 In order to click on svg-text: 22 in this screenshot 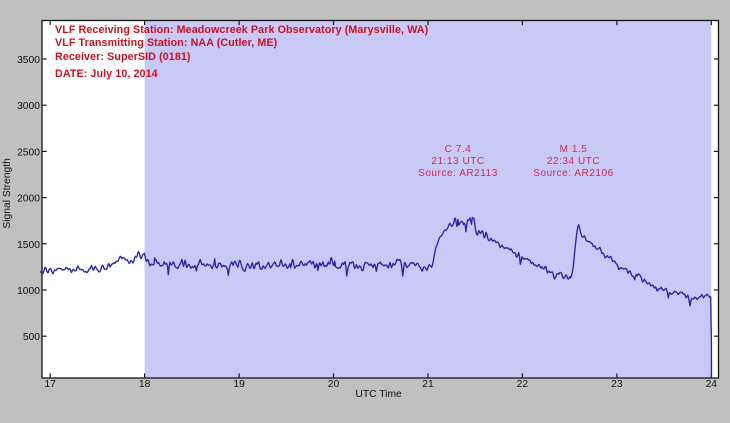, I will do `click(523, 384)`.